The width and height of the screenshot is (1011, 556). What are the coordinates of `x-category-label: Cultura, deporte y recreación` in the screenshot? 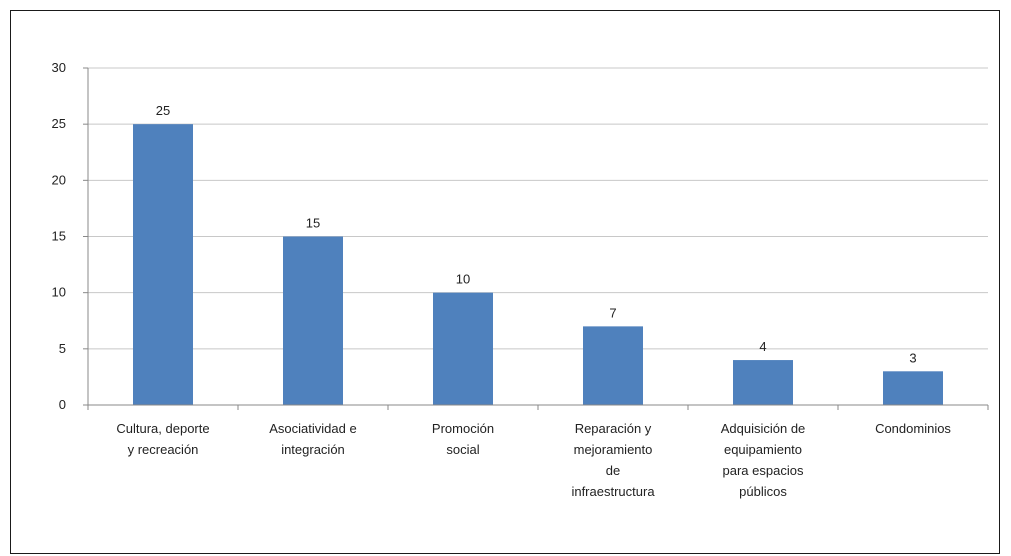 It's located at (162, 439).